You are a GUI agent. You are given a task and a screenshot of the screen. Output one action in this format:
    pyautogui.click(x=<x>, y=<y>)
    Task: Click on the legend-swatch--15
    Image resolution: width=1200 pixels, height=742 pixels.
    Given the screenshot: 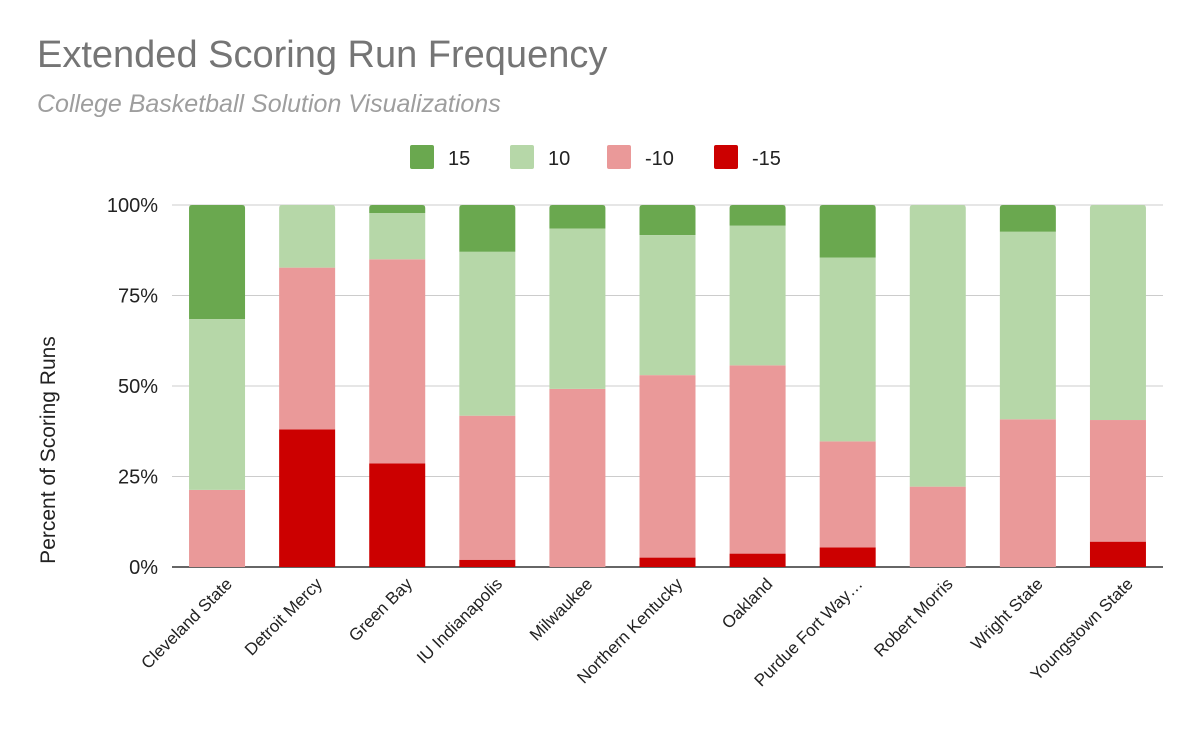 What is the action you would take?
    pyautogui.click(x=726, y=157)
    